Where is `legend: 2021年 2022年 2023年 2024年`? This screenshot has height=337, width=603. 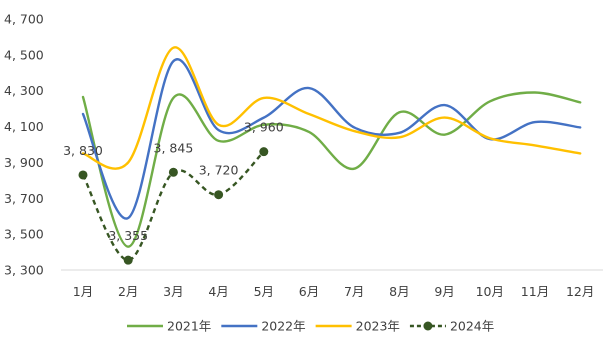 legend: 2021年 2022年 2023年 2024年 is located at coordinates (310, 326).